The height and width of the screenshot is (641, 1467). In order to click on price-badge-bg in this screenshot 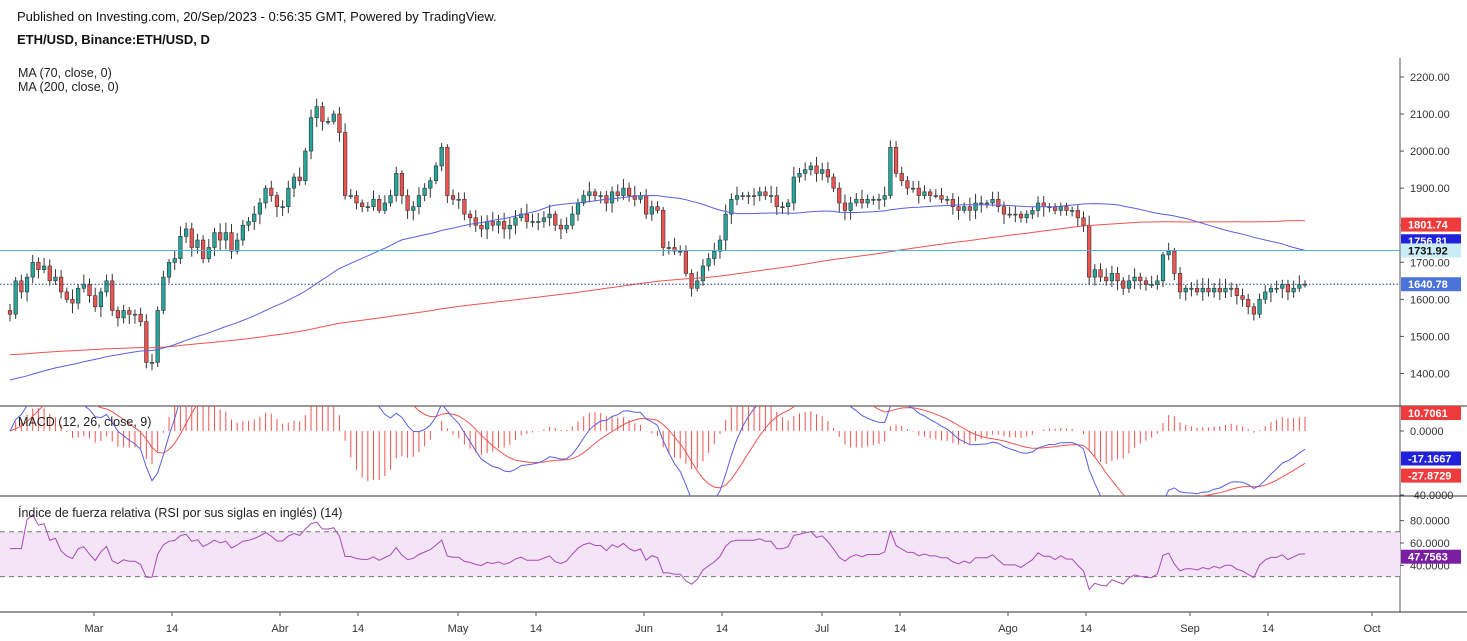, I will do `click(1431, 250)`.